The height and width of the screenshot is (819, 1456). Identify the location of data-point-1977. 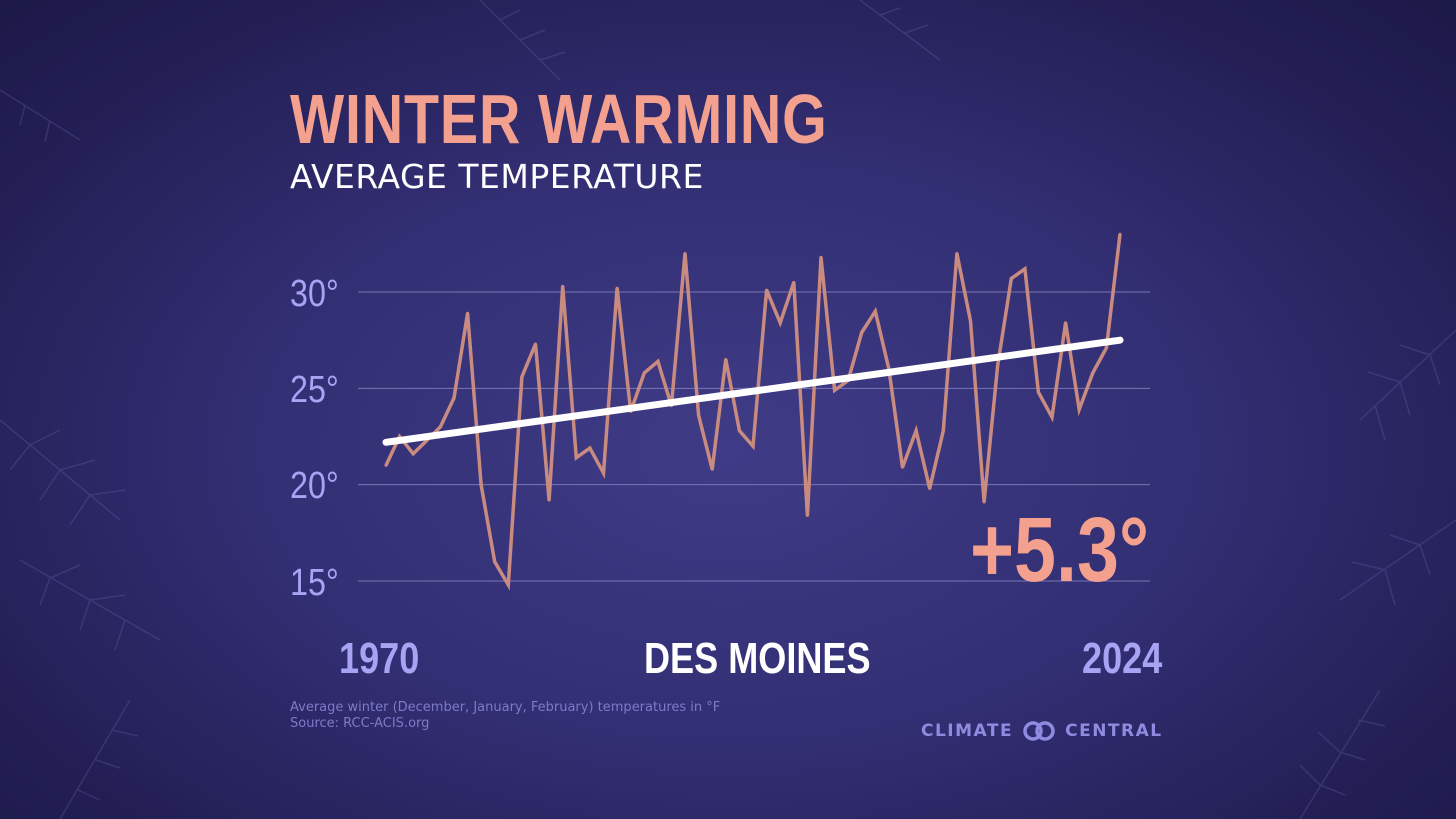
(481, 485).